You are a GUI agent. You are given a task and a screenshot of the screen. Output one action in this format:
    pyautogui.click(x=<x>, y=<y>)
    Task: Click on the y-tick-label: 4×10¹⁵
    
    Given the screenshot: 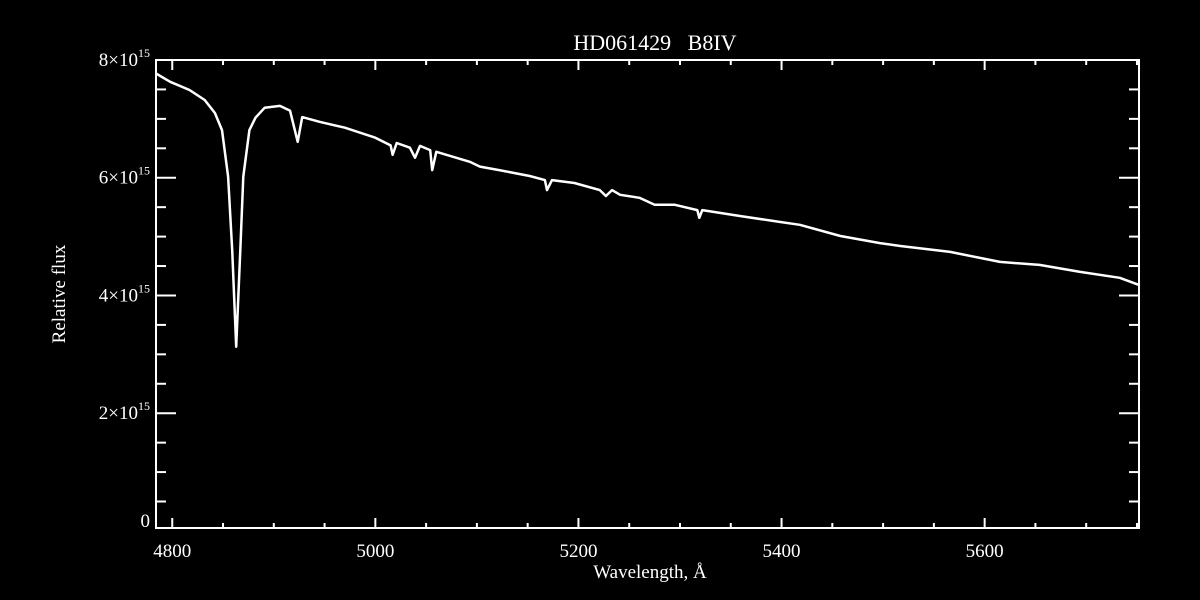 What is the action you would take?
    pyautogui.click(x=124, y=293)
    